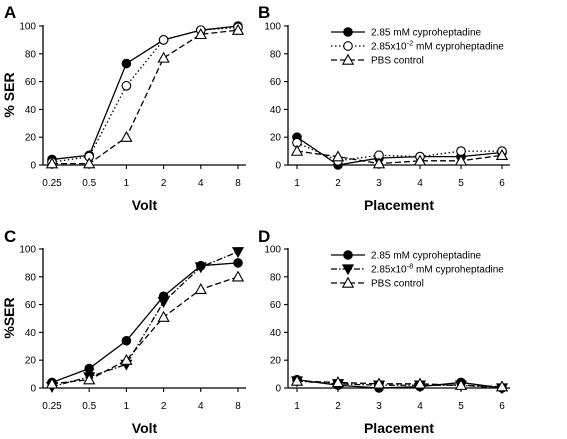 Image resolution: width=567 pixels, height=439 pixels. What do you see at coordinates (145, 205) in the screenshot?
I see `x-axis-title: Volt` at bounding box center [145, 205].